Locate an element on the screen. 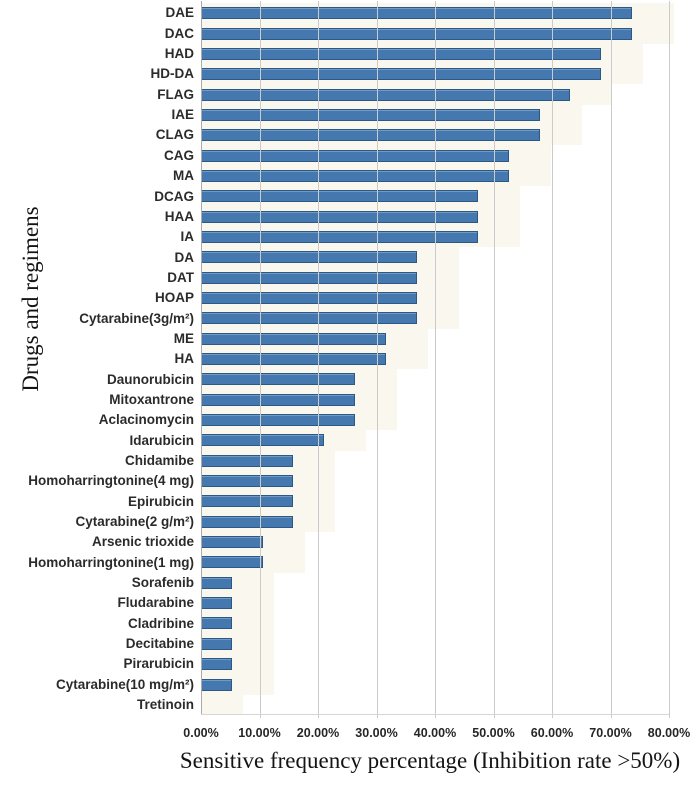  category-label: Chidamibe is located at coordinates (159, 460).